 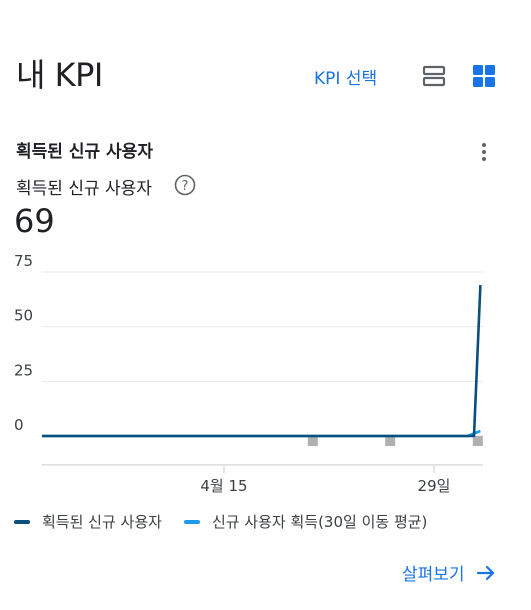 What do you see at coordinates (223, 486) in the screenshot?
I see `x-tick-label: 4월 15` at bounding box center [223, 486].